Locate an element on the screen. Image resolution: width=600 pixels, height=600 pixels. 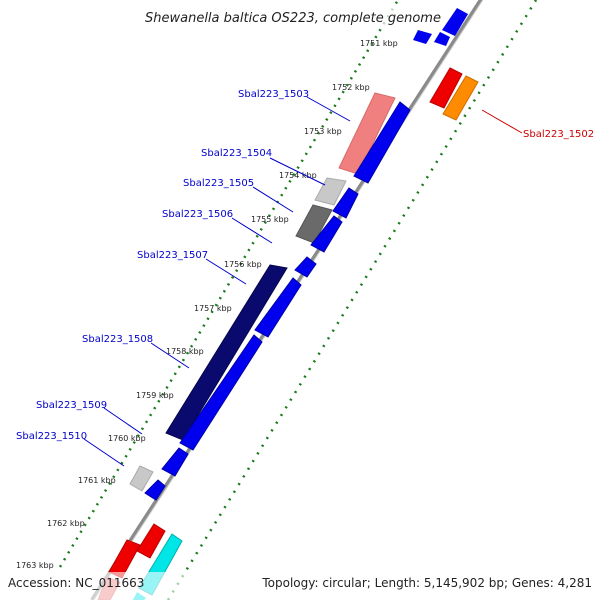
gene-arrow-1506-cds is located at coordinates (305, 267).